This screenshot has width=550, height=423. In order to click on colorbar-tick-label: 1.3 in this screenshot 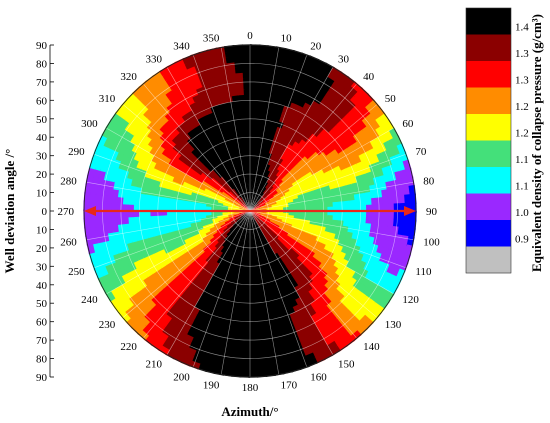, I will do `click(522, 81)`.